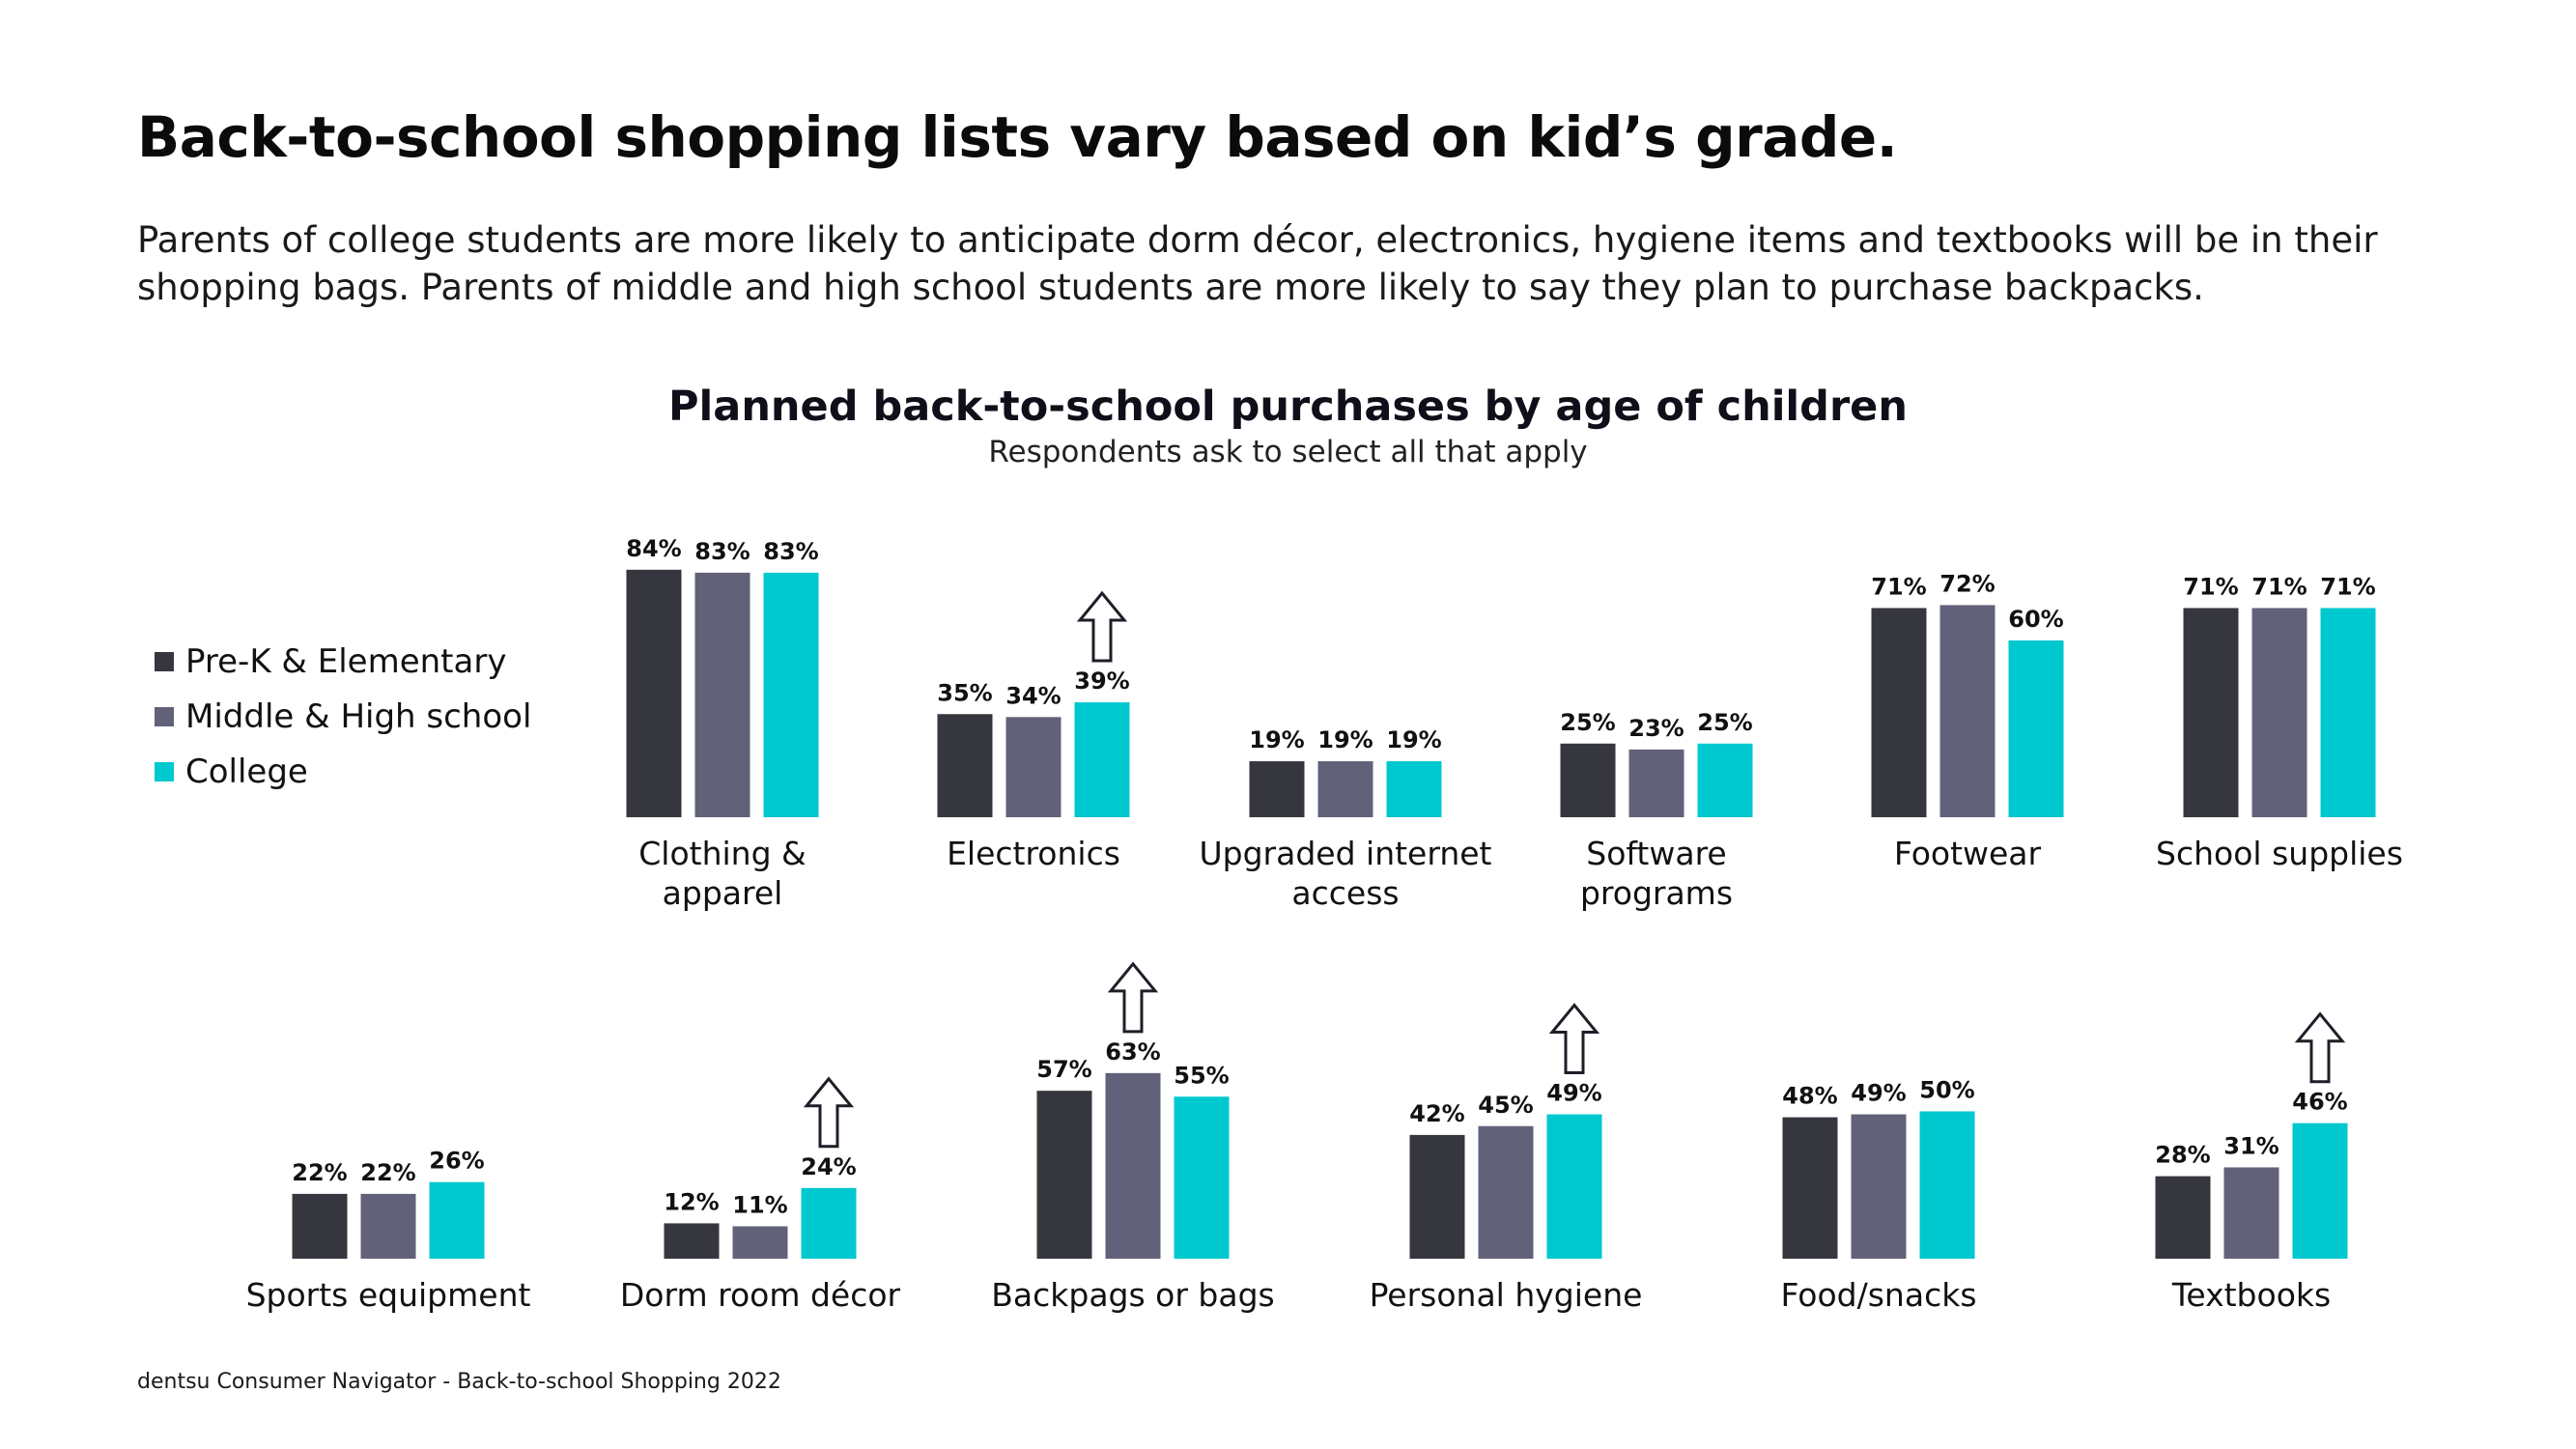 The image size is (2576, 1449). What do you see at coordinates (320, 1226) in the screenshot?
I see `bar-sports-equipment-prek` at bounding box center [320, 1226].